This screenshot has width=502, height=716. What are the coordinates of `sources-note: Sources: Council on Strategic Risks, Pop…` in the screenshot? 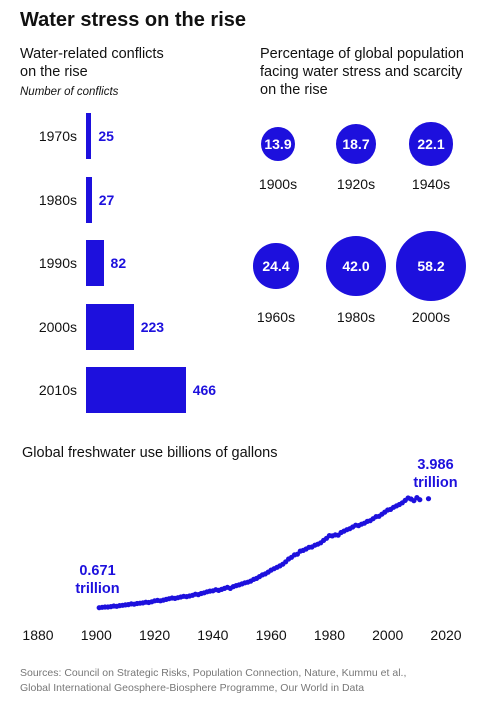 It's located at (255, 681).